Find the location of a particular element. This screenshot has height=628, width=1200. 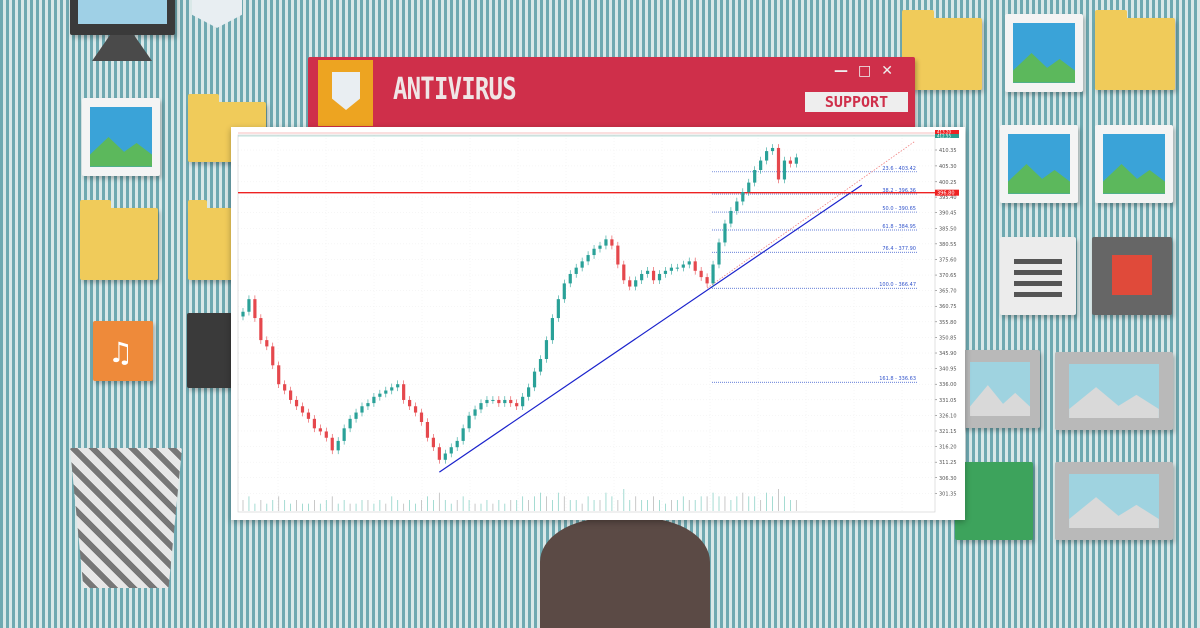

video-file-icon is located at coordinates (212, 350).